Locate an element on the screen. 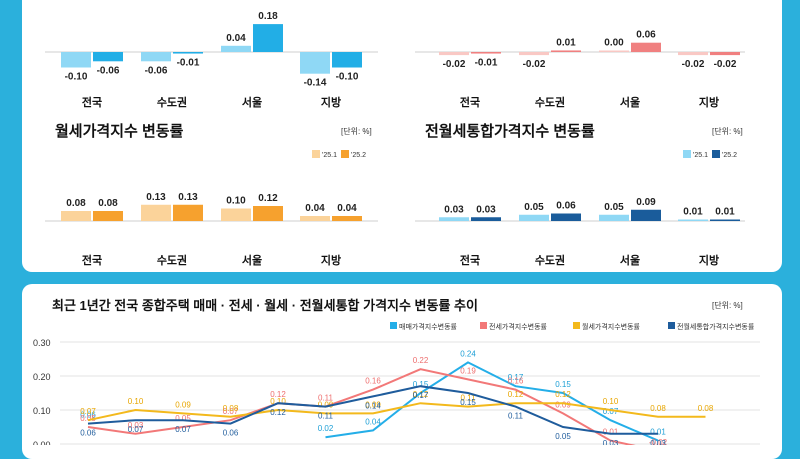 This screenshot has width=800, height=459. trend-point-label: 0.03 is located at coordinates (136, 425).